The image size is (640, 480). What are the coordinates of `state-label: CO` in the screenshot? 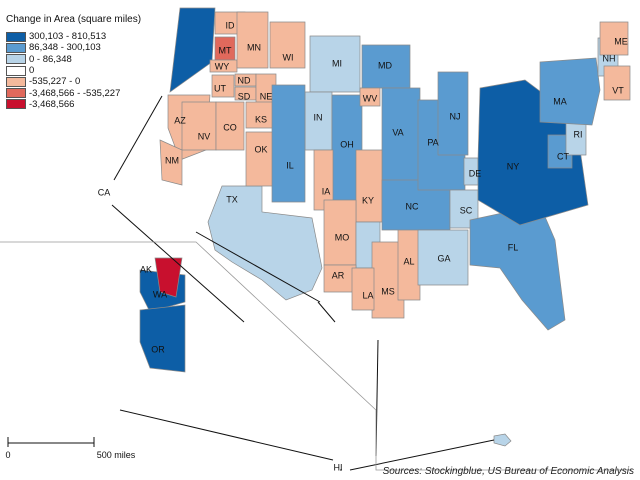 It's located at (230, 127).